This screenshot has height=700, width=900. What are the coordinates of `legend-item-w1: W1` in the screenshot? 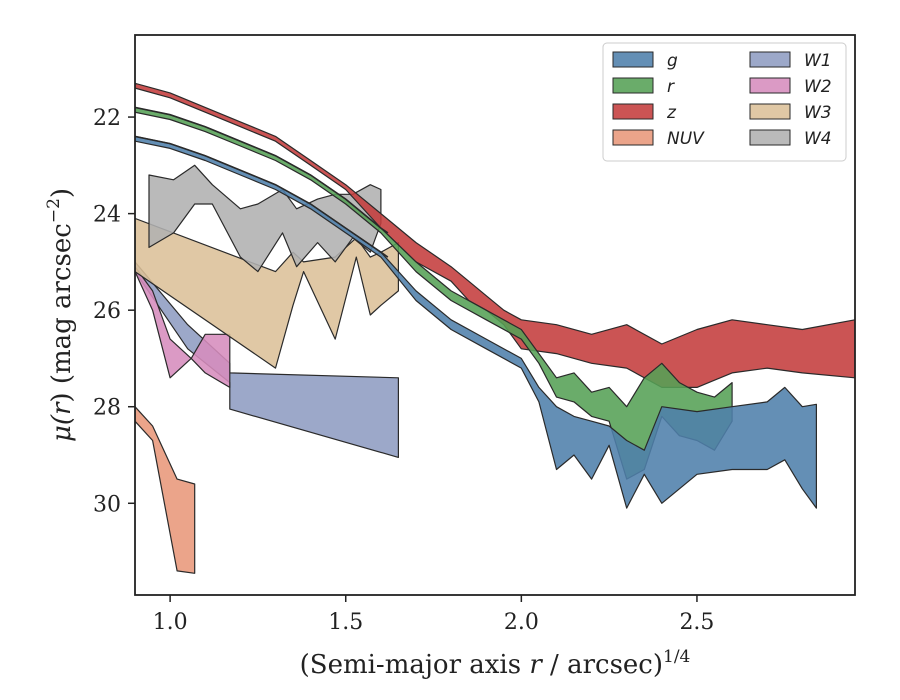 It's located at (790, 61).